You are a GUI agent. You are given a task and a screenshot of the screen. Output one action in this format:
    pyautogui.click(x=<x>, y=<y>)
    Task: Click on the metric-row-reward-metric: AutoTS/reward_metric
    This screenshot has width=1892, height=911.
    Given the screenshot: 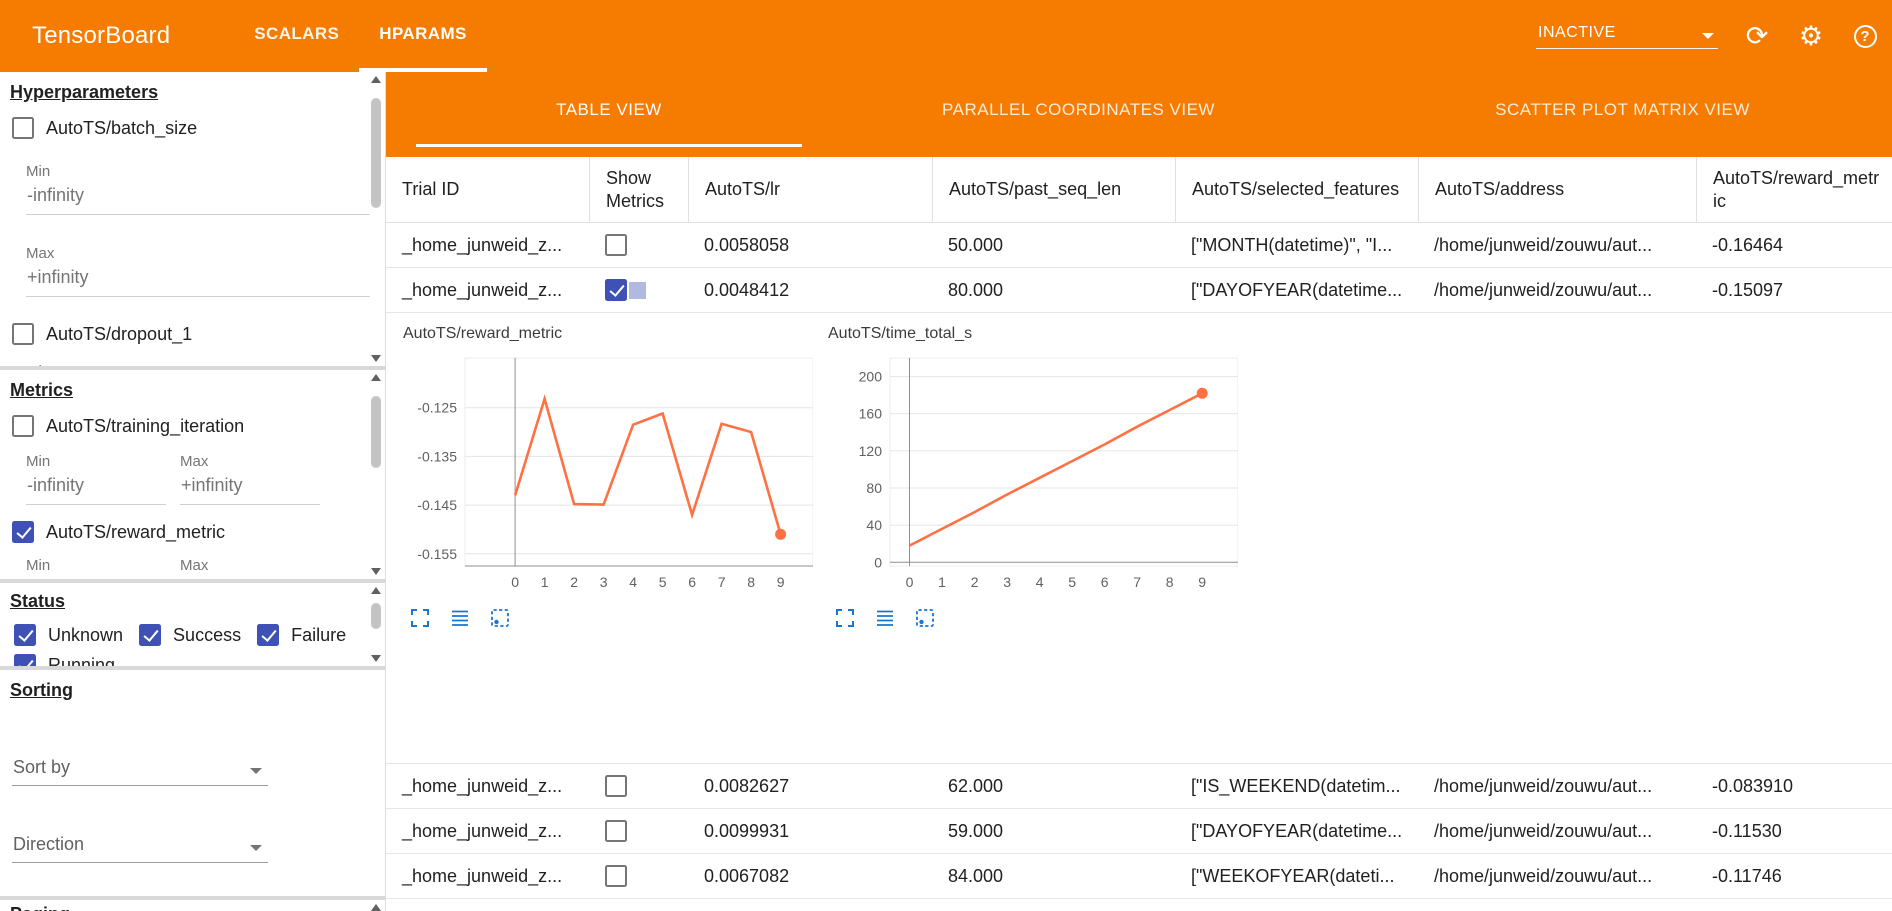 What is the action you would take?
    pyautogui.click(x=185, y=532)
    